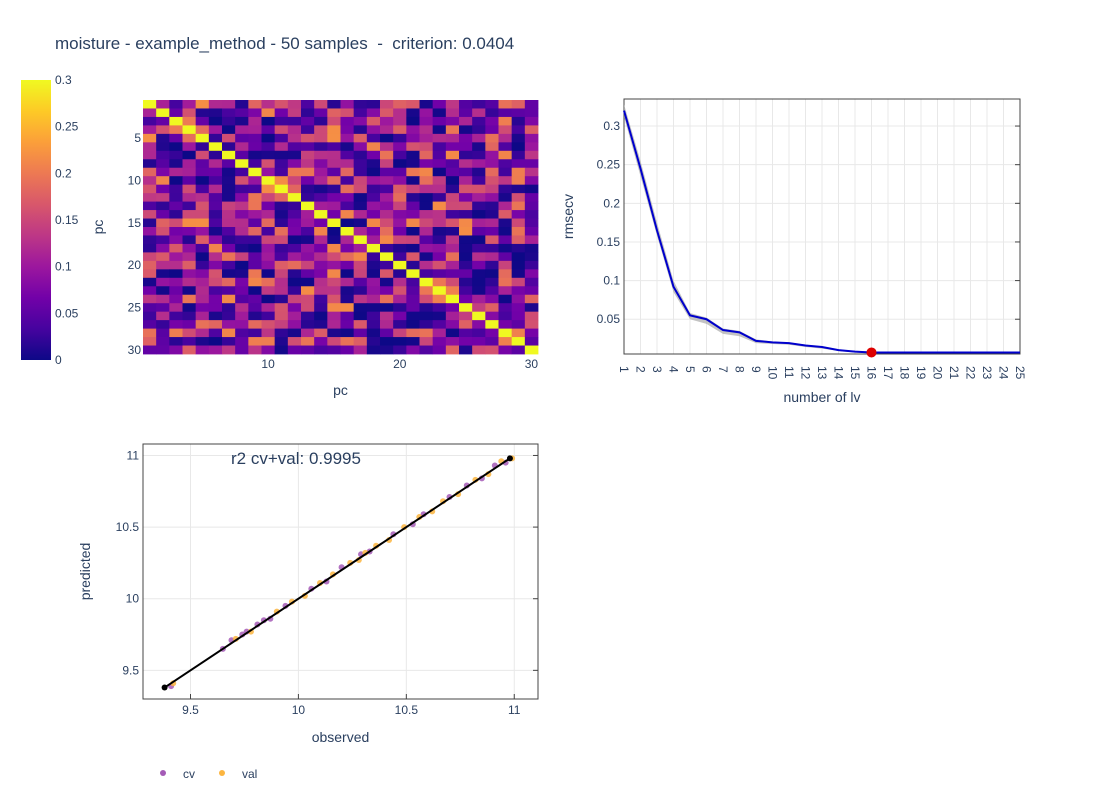 This screenshot has width=1100, height=800. I want to click on rmsecv-y-tick-label: 0.15, so click(609, 242).